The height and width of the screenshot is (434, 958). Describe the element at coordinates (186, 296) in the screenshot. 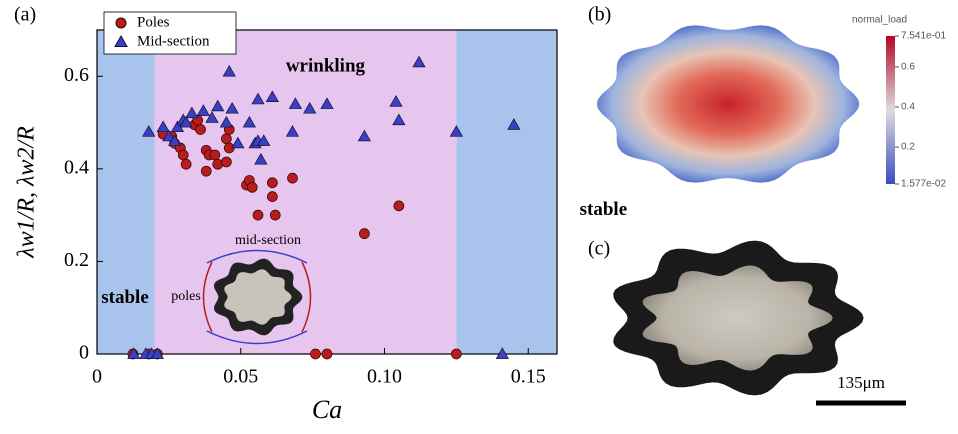

I see `inset-label: poles` at that location.